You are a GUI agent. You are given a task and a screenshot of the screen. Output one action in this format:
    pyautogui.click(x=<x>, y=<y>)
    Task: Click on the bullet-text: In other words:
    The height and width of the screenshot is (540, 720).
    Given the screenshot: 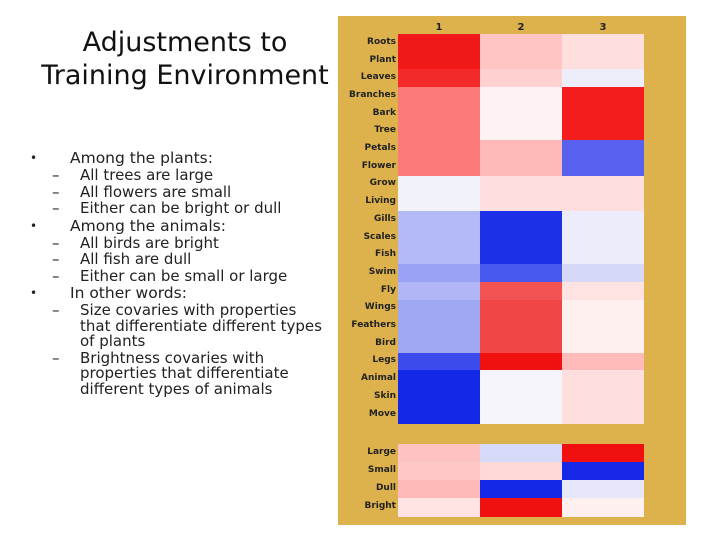 What is the action you would take?
    pyautogui.click(x=128, y=293)
    